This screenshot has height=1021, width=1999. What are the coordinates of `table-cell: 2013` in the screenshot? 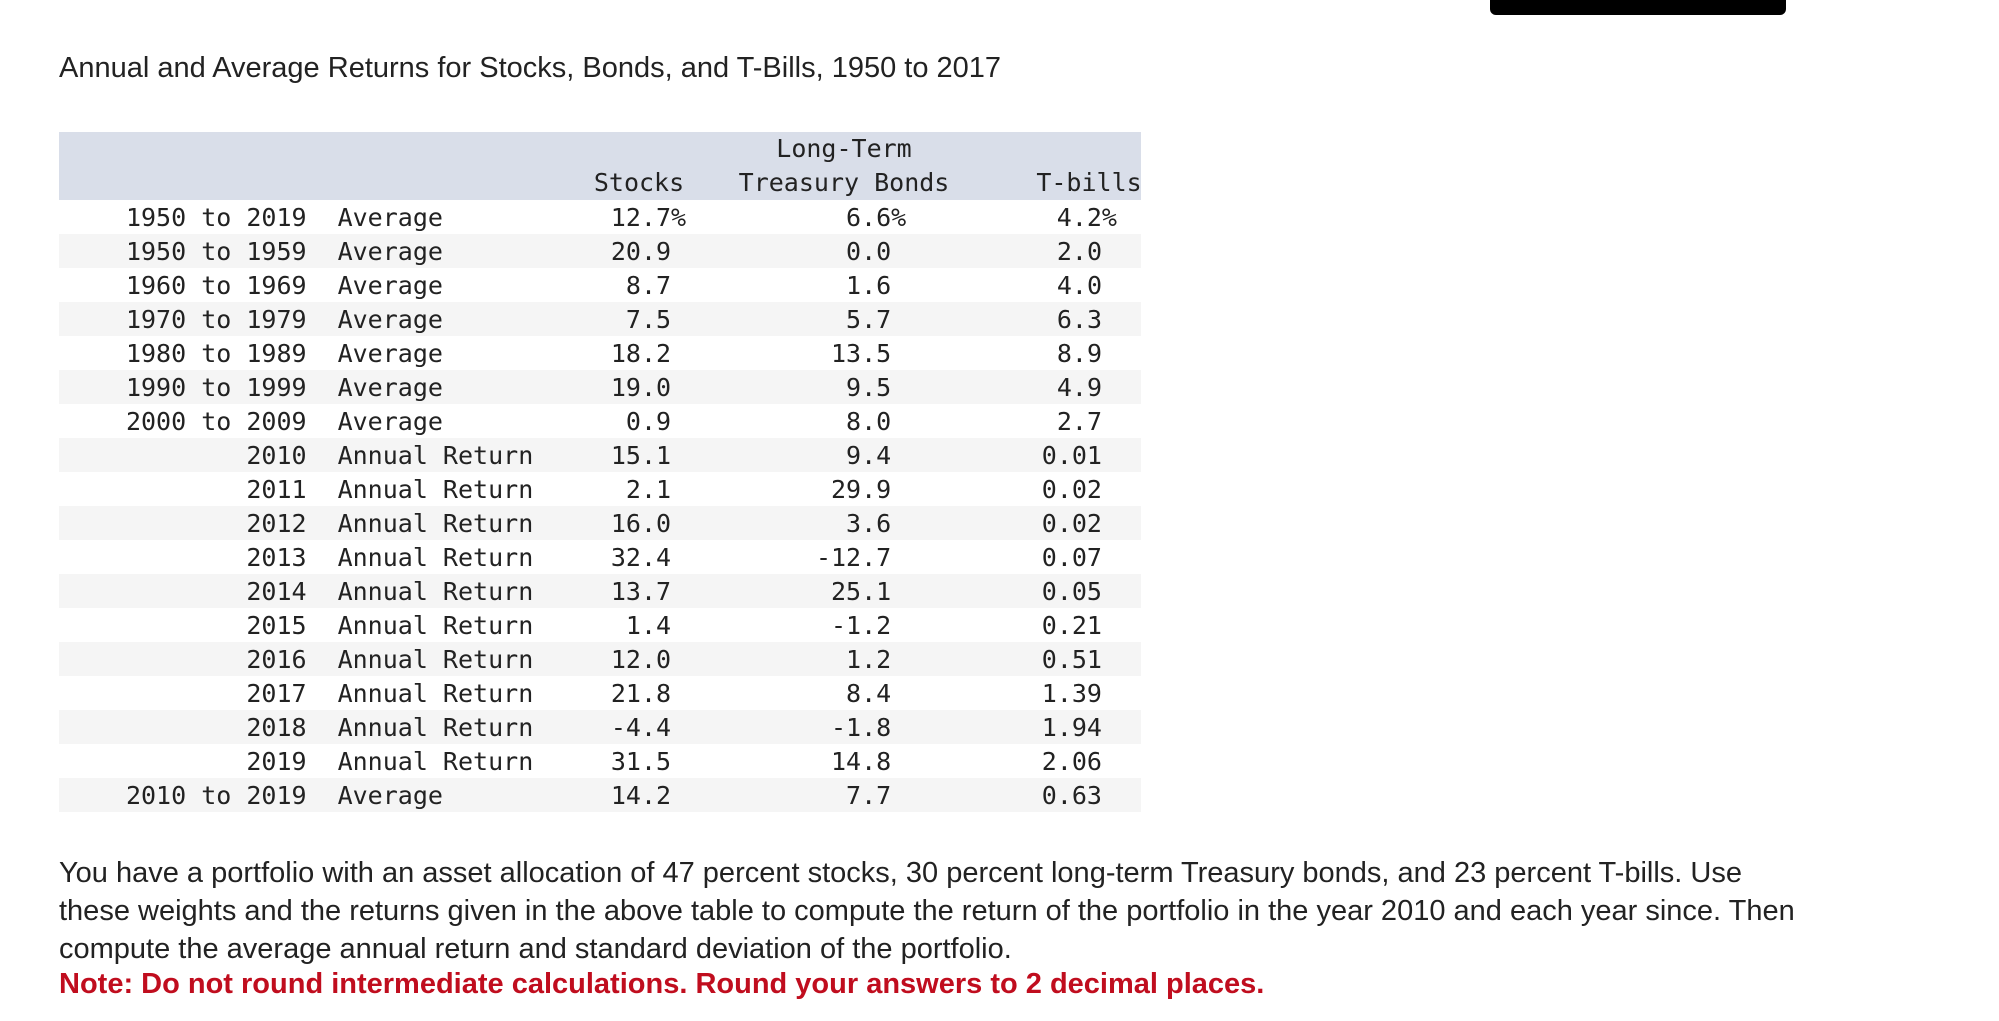 It's located at (276, 557).